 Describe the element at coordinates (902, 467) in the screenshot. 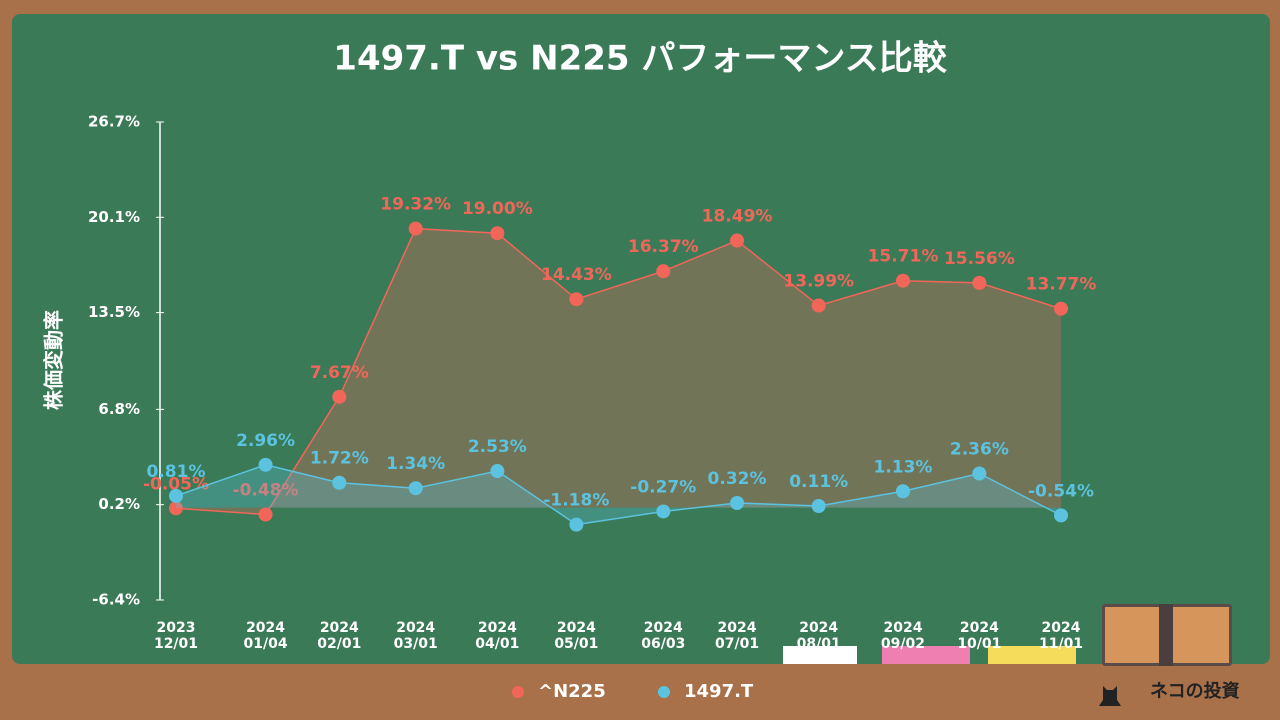

I see `data-label: 1.13%` at that location.